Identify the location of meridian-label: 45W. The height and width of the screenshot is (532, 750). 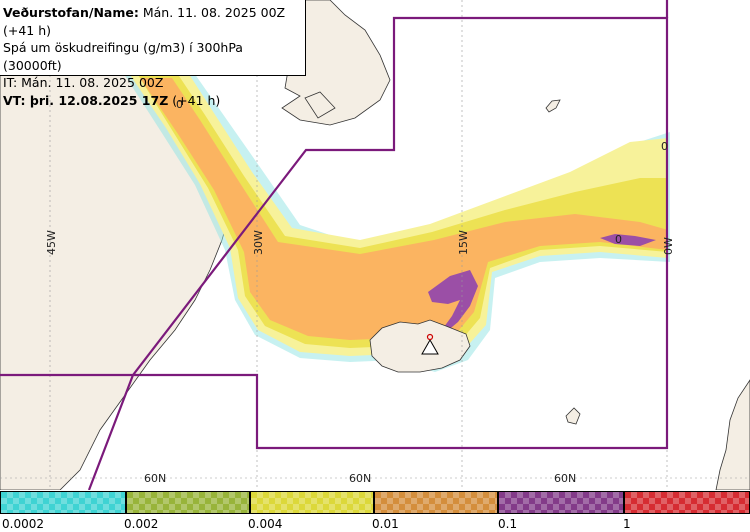
(51, 242).